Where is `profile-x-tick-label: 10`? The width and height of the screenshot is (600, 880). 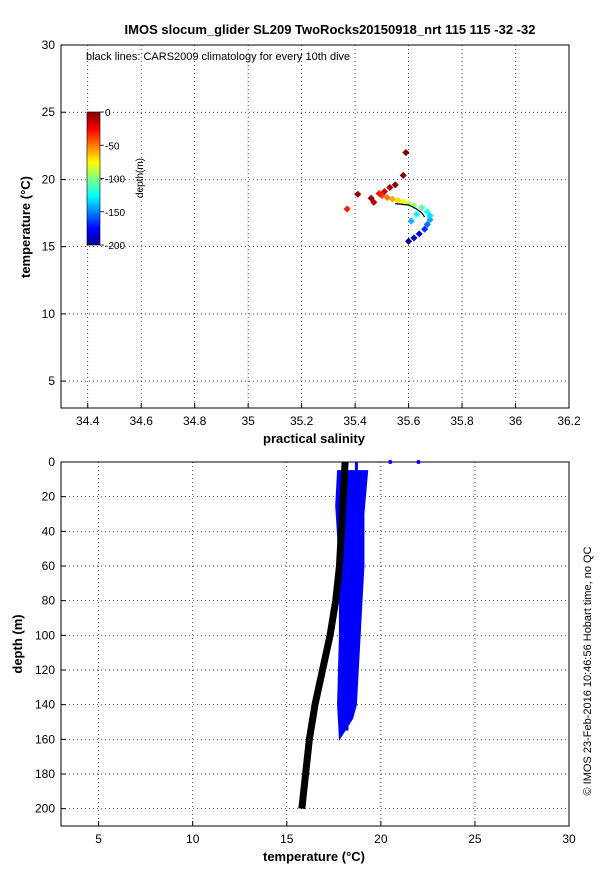
profile-x-tick-label: 10 is located at coordinates (193, 839).